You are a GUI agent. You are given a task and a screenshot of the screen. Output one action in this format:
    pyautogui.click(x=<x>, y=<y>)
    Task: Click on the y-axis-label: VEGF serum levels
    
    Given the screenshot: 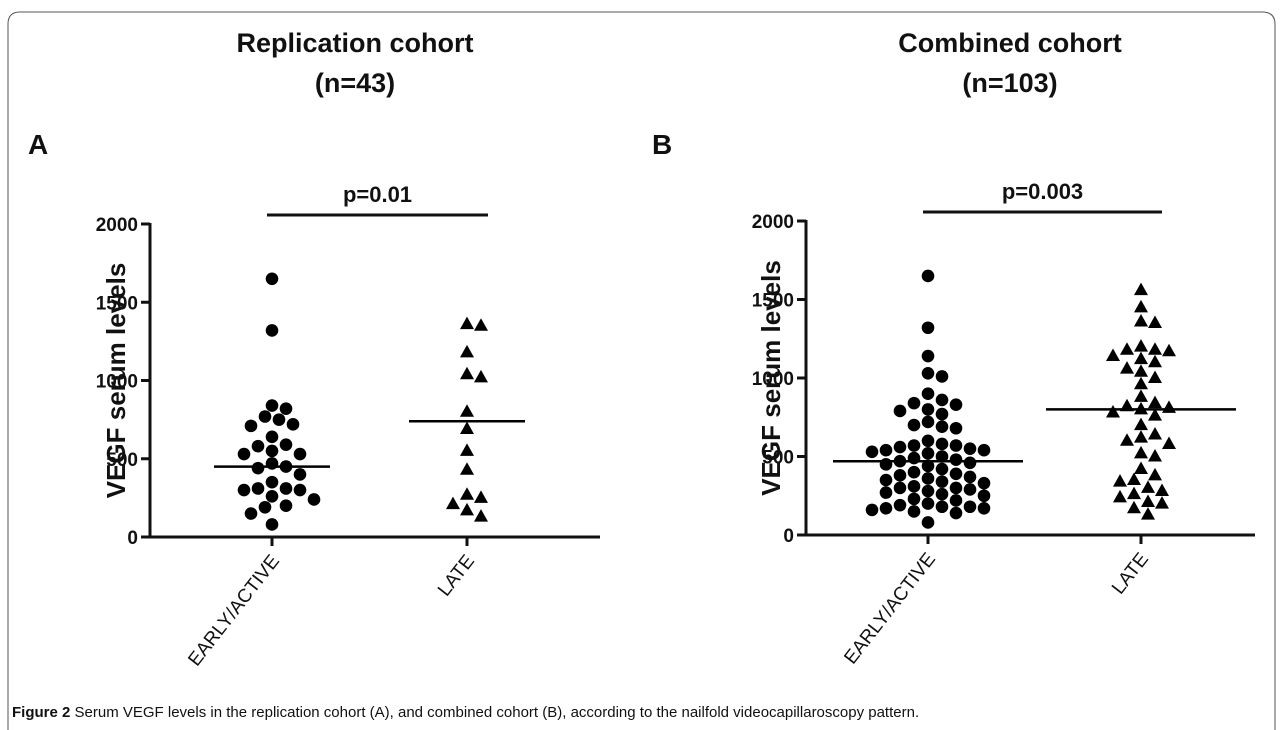 What is the action you would take?
    pyautogui.click(x=116, y=381)
    